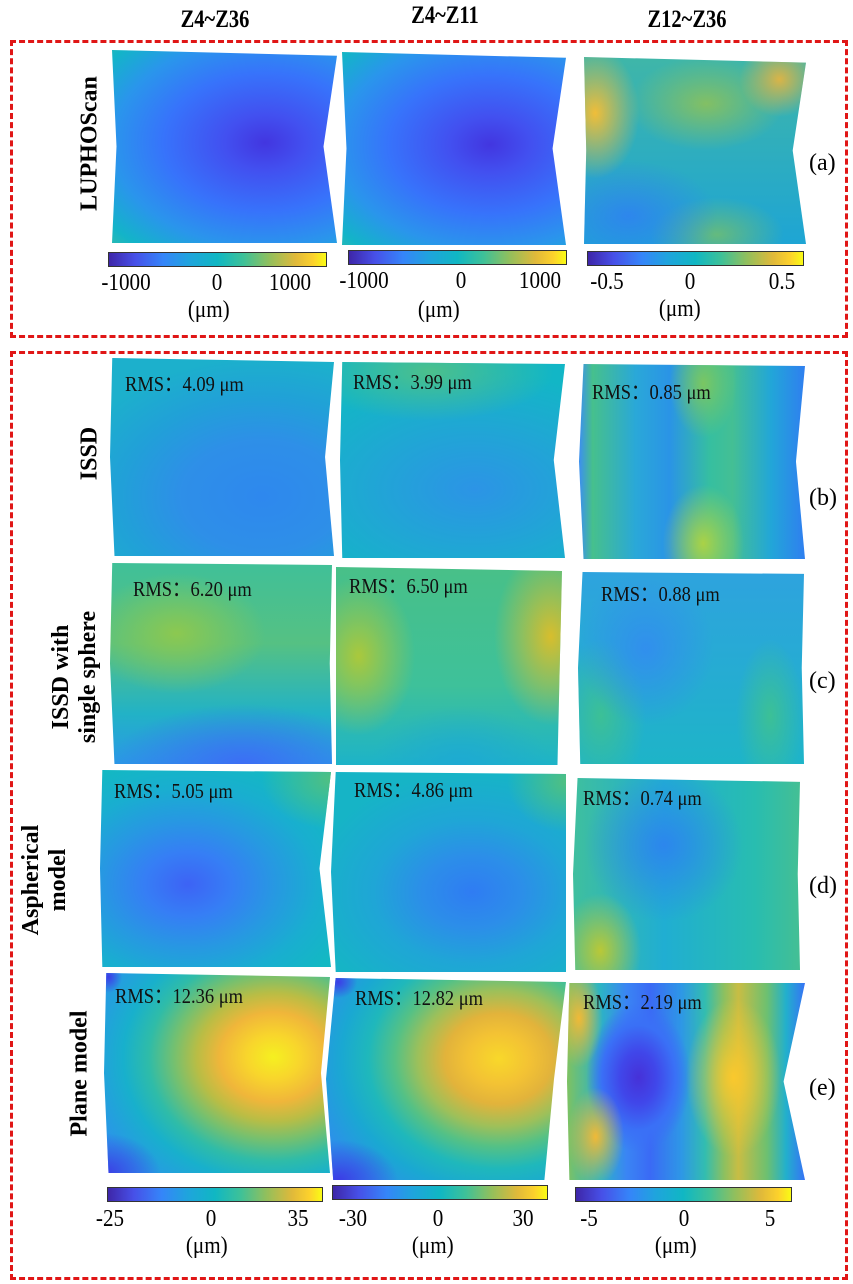 The width and height of the screenshot is (853, 1284). Describe the element at coordinates (452, 460) in the screenshot. I see `surface-map-b2` at that location.